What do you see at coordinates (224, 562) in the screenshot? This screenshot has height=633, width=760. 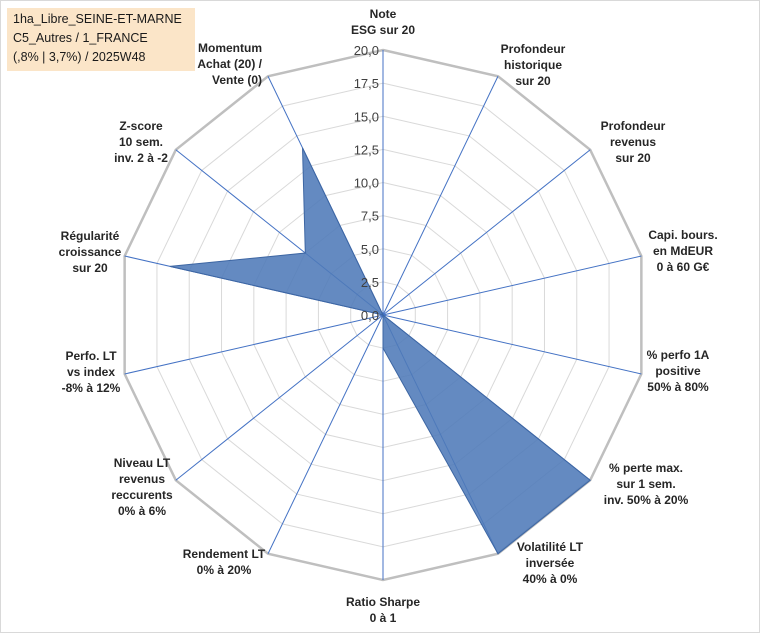 I see `axis-label-8: Rendement LT 0% à 20%` at bounding box center [224, 562].